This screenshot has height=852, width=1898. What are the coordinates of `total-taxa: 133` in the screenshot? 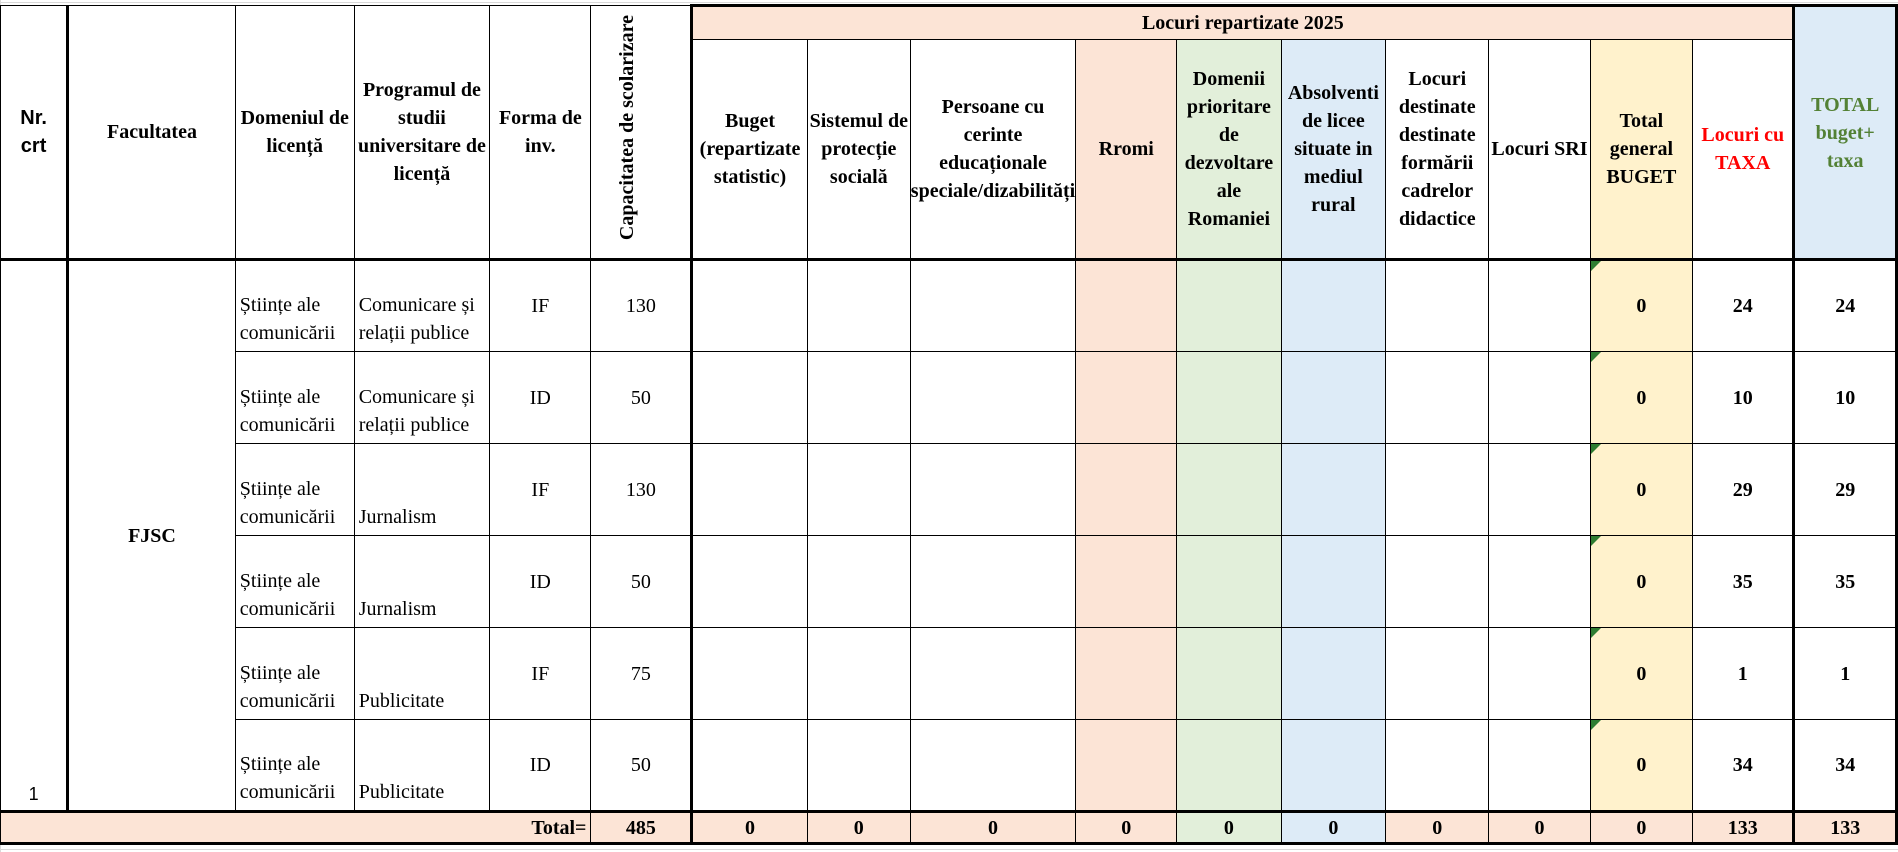 It's located at (1743, 827).